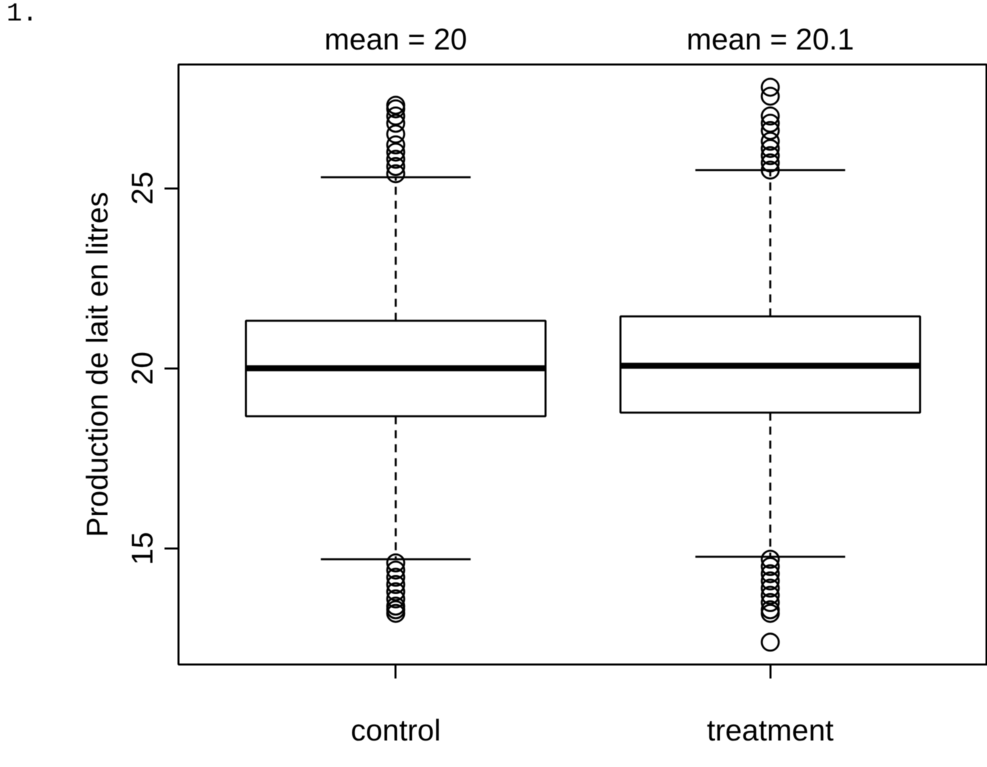  What do you see at coordinates (143, 549) in the screenshot?
I see `y-tick-label: 15` at bounding box center [143, 549].